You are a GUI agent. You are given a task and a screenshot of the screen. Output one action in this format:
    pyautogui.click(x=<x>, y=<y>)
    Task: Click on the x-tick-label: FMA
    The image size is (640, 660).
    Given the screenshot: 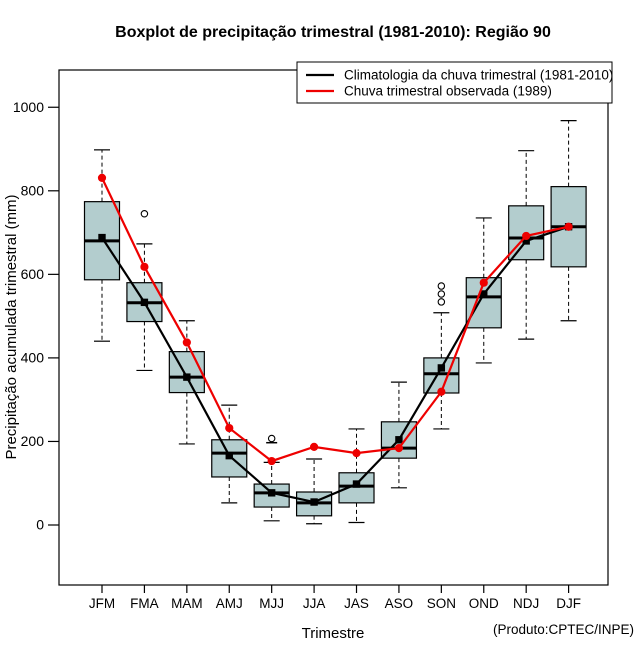 What is the action you would take?
    pyautogui.click(x=144, y=603)
    